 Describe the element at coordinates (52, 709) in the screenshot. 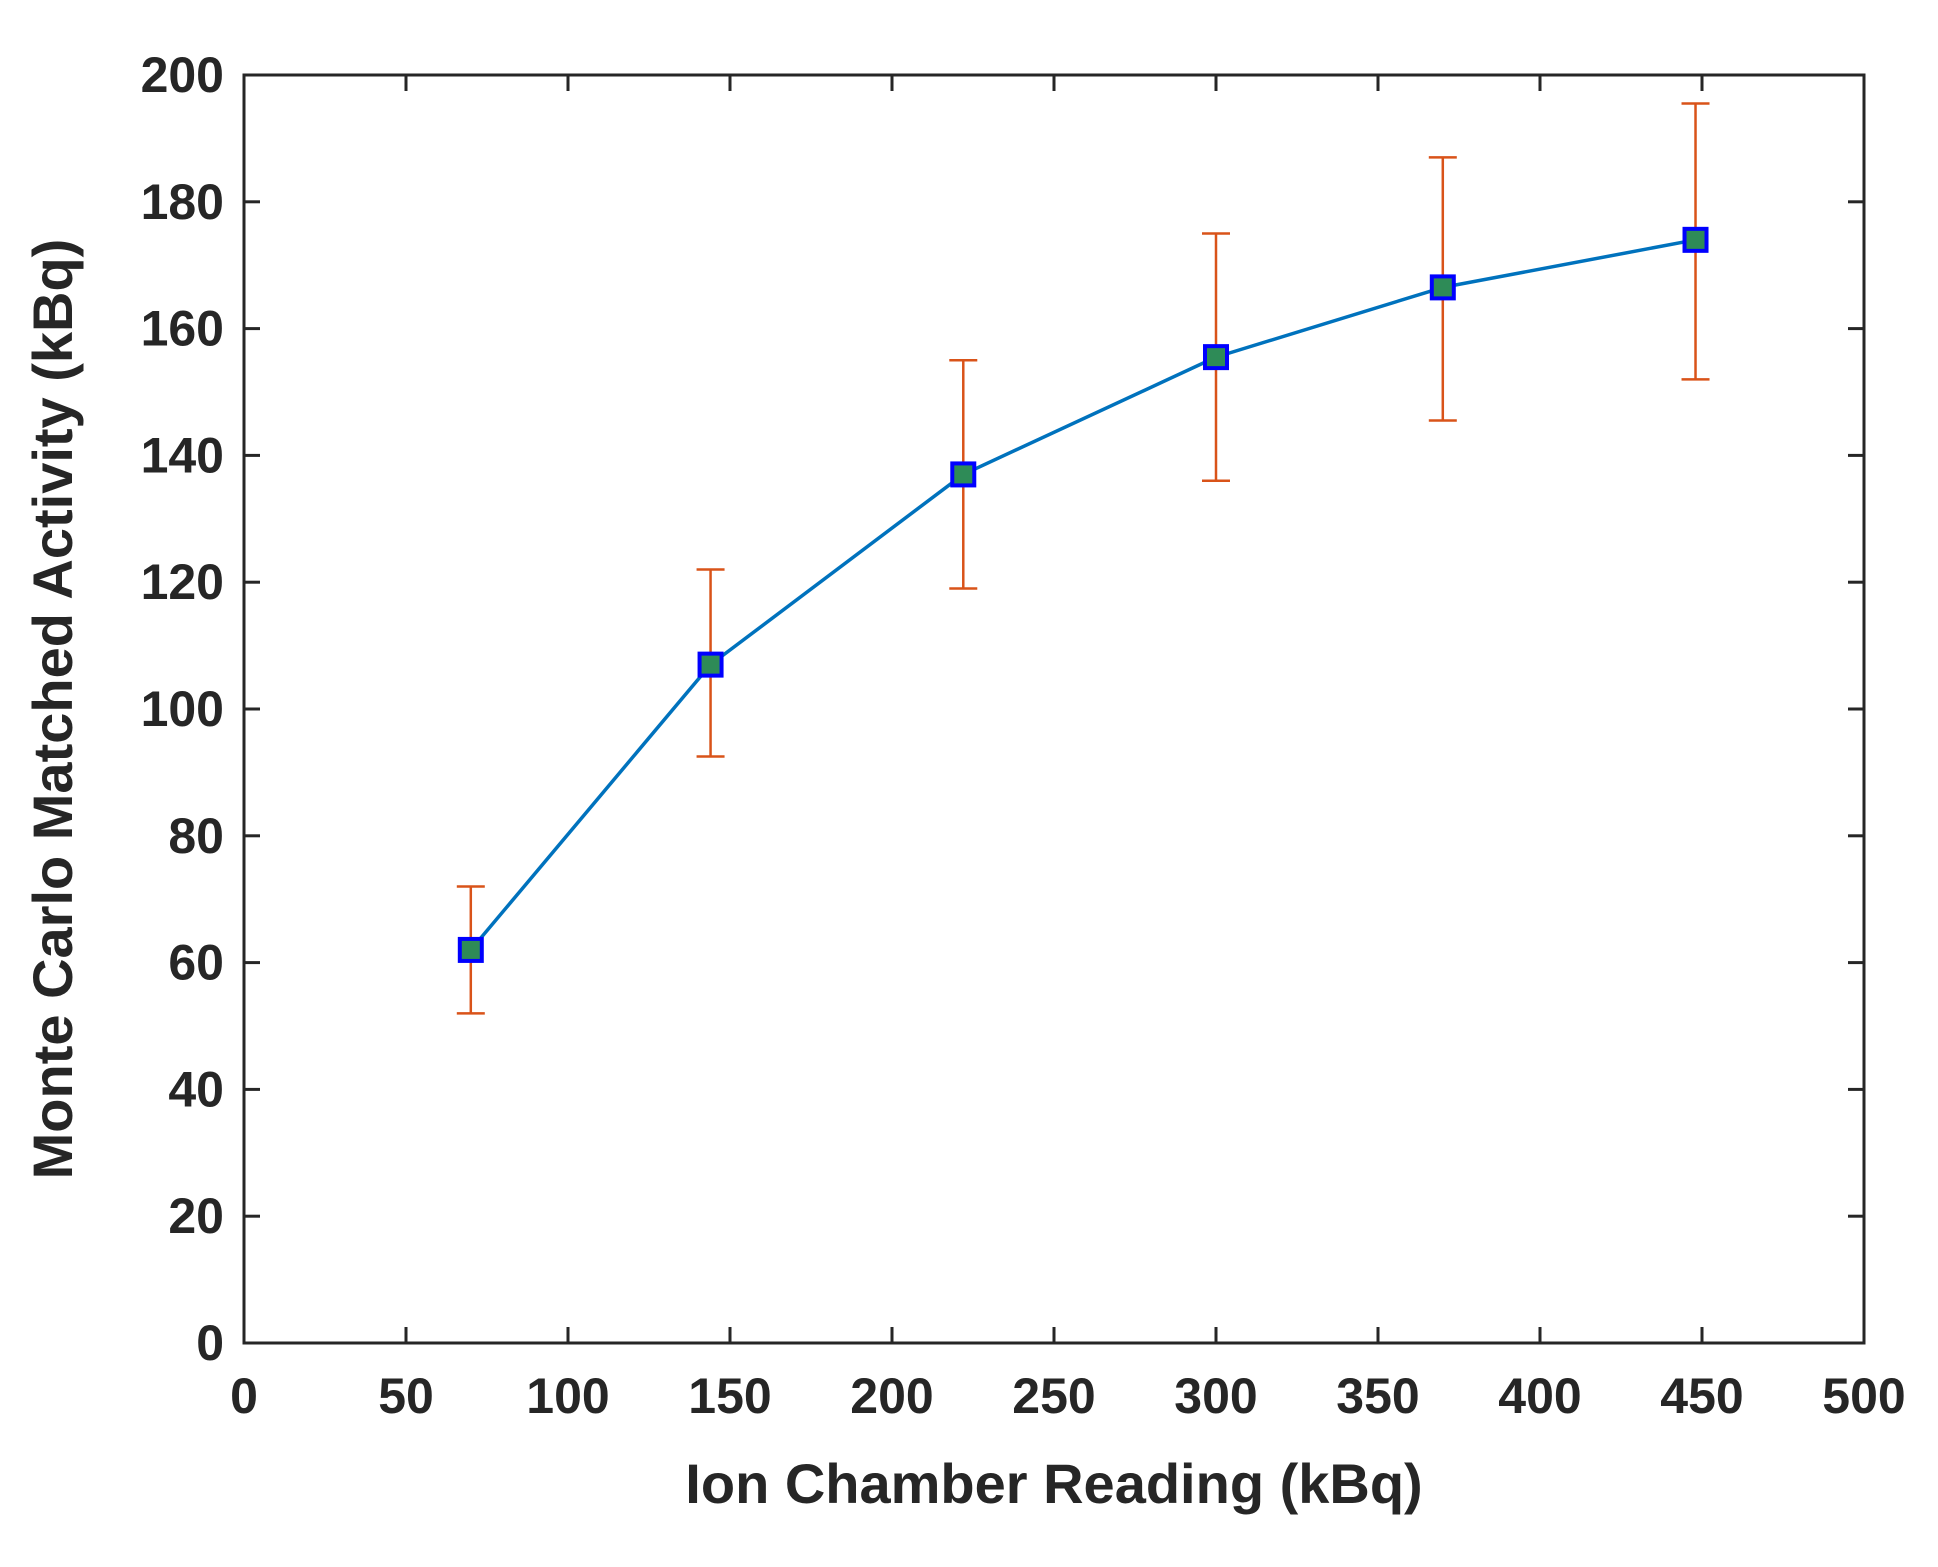

I see `y-axis-title: Monte Carlo Matched Activity (kBq)` at that location.